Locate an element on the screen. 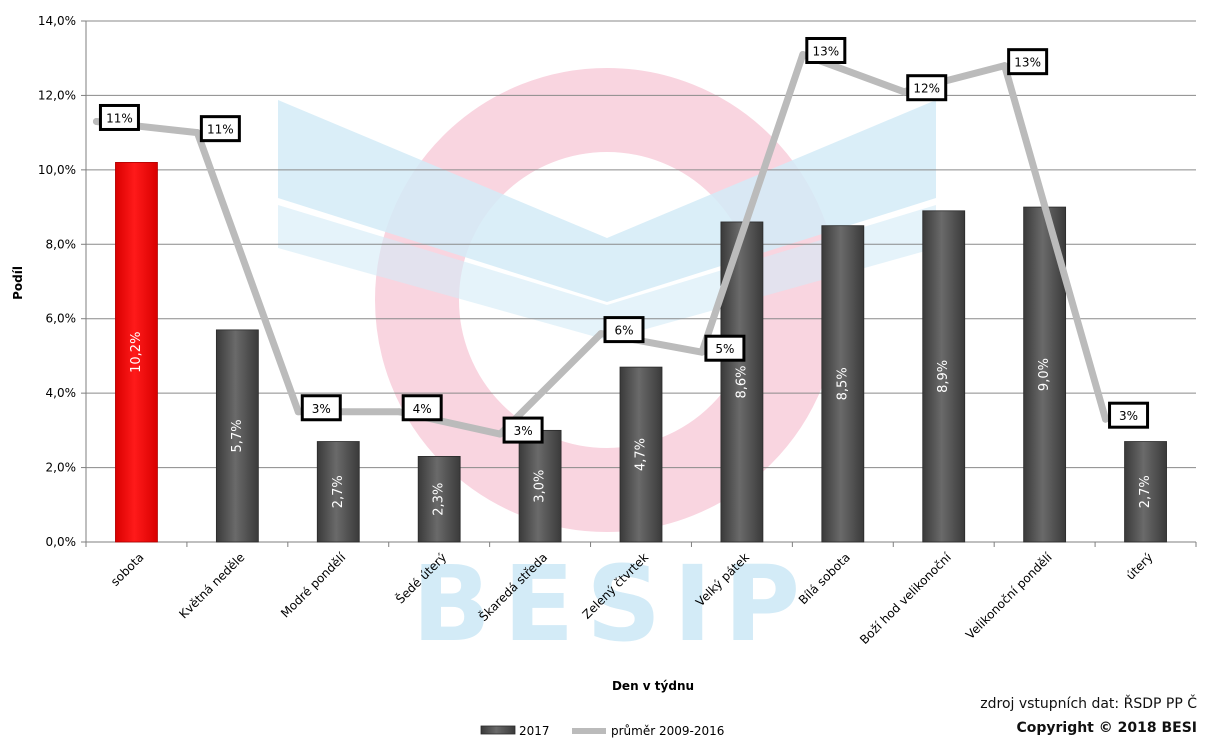 This screenshot has height=740, width=1211. svg-text: 5% is located at coordinates (724, 349).